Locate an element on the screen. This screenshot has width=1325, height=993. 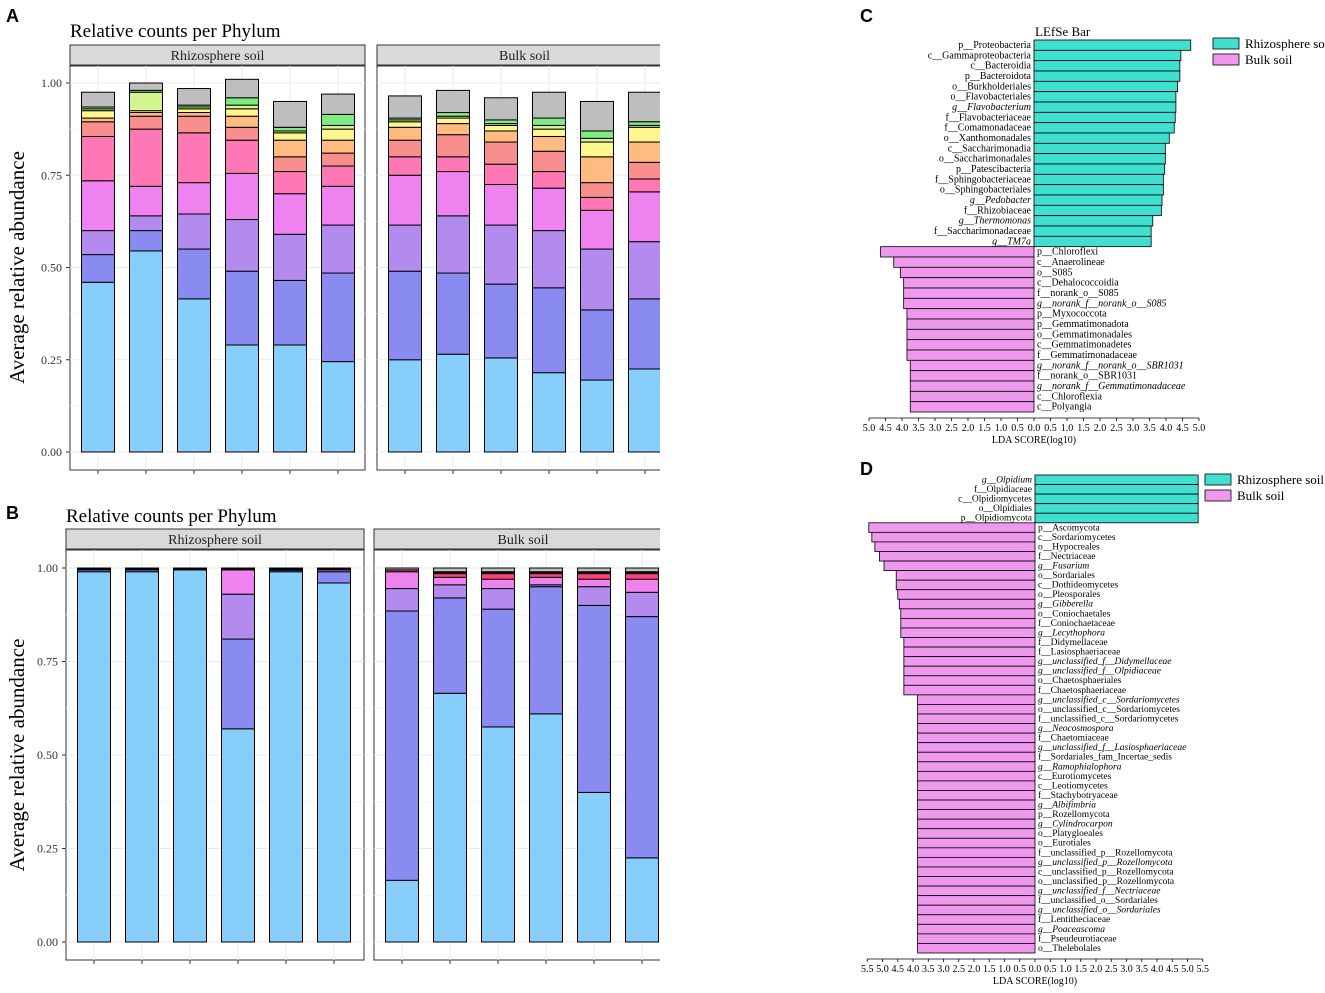
chart-title: LEfSe Bar is located at coordinates (1063, 31).